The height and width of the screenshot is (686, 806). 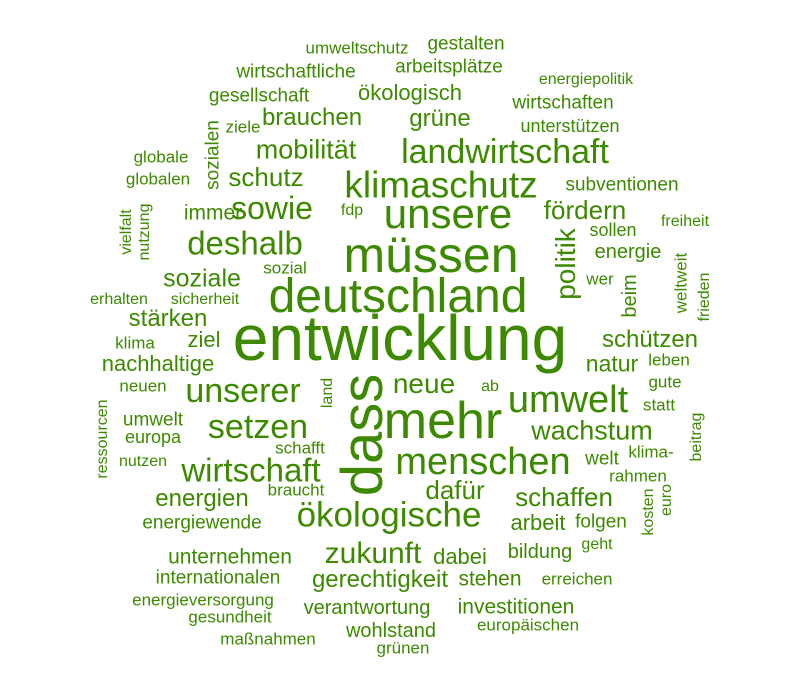 I want to click on word: umweltschutz, so click(x=357, y=48).